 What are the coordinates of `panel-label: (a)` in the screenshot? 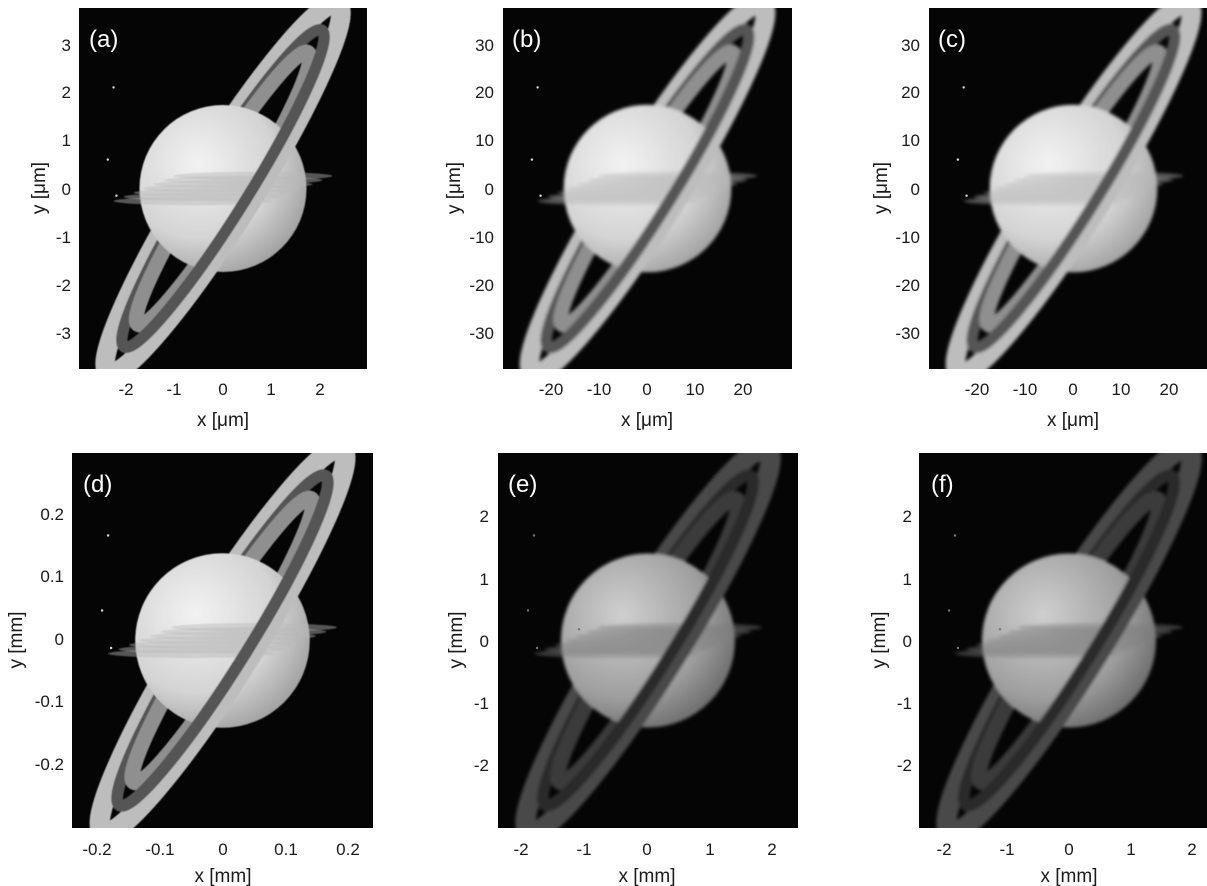 It's located at (103, 39).